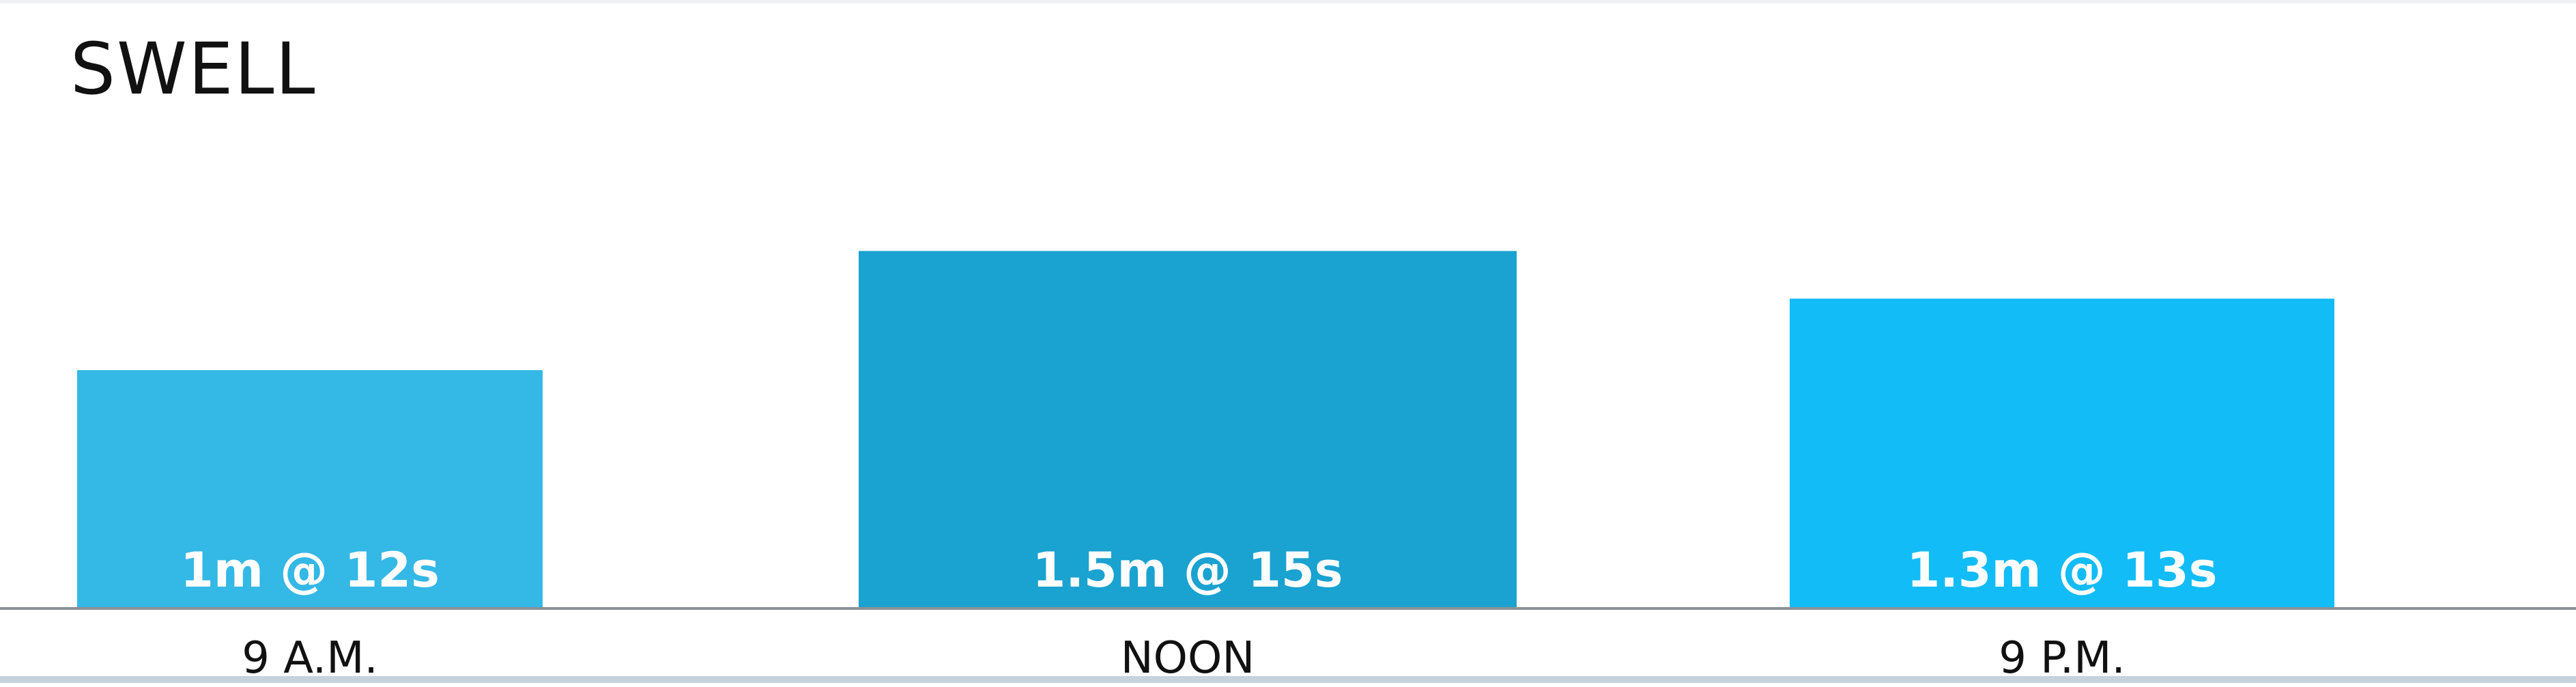  I want to click on bar-value-label-1: 1m @ 12s, so click(309, 570).